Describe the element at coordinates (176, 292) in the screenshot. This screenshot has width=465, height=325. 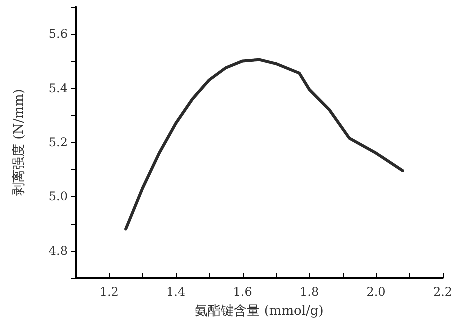
I see `x-tick-label: 1.4` at that location.